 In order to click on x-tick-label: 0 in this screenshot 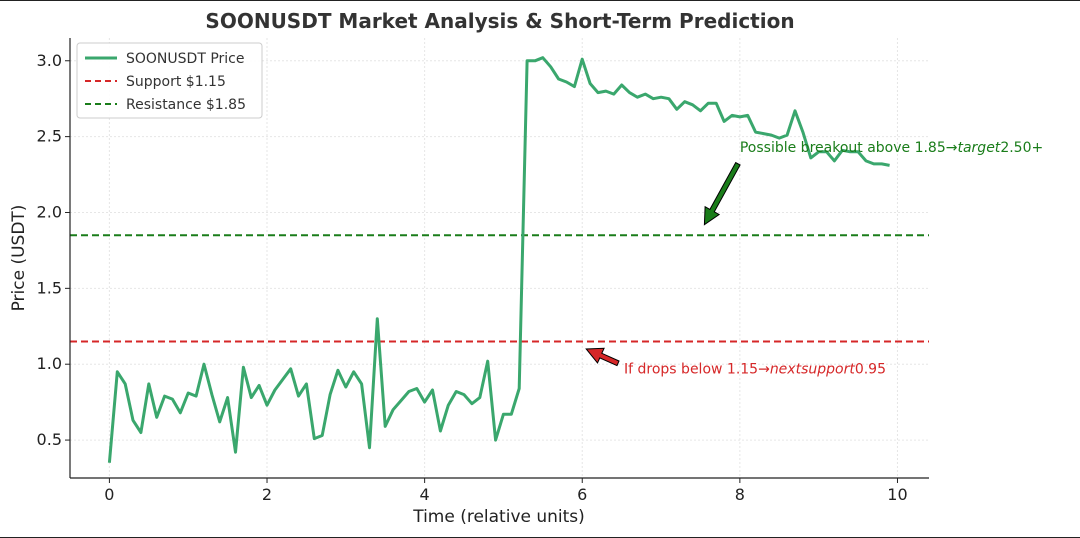, I will do `click(109, 494)`.